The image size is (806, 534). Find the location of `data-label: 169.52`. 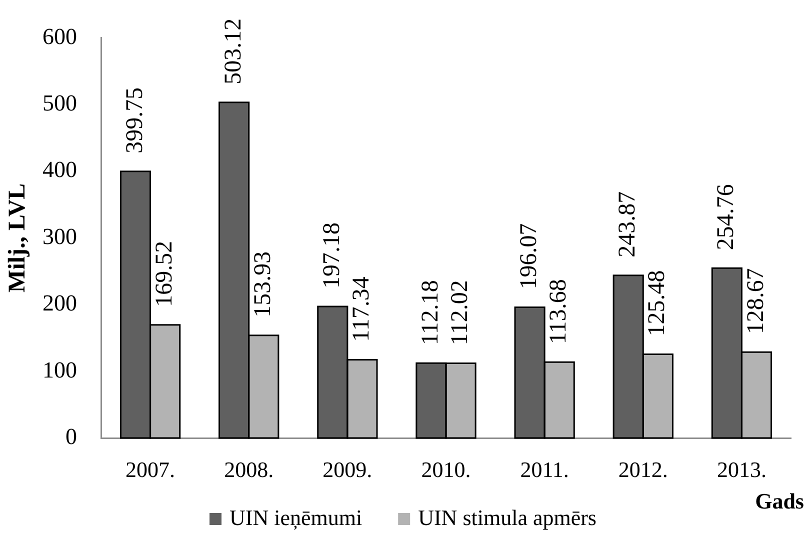

data-label: 169.52 is located at coordinates (164, 273).